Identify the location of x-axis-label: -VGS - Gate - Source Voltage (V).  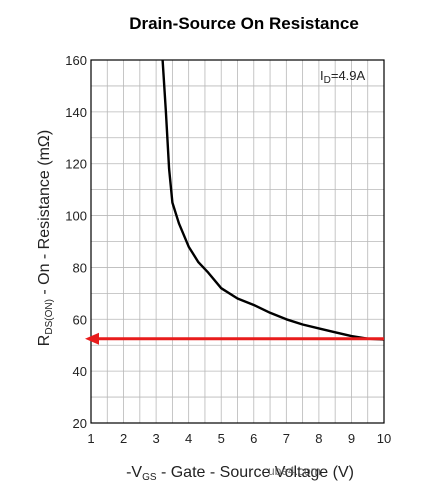
(240, 473).